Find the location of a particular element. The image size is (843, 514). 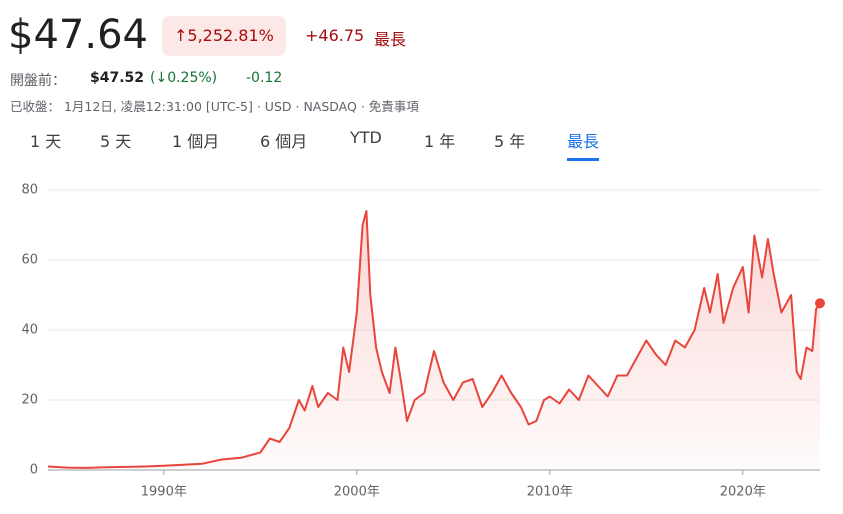

tab: 1 年 is located at coordinates (440, 141).